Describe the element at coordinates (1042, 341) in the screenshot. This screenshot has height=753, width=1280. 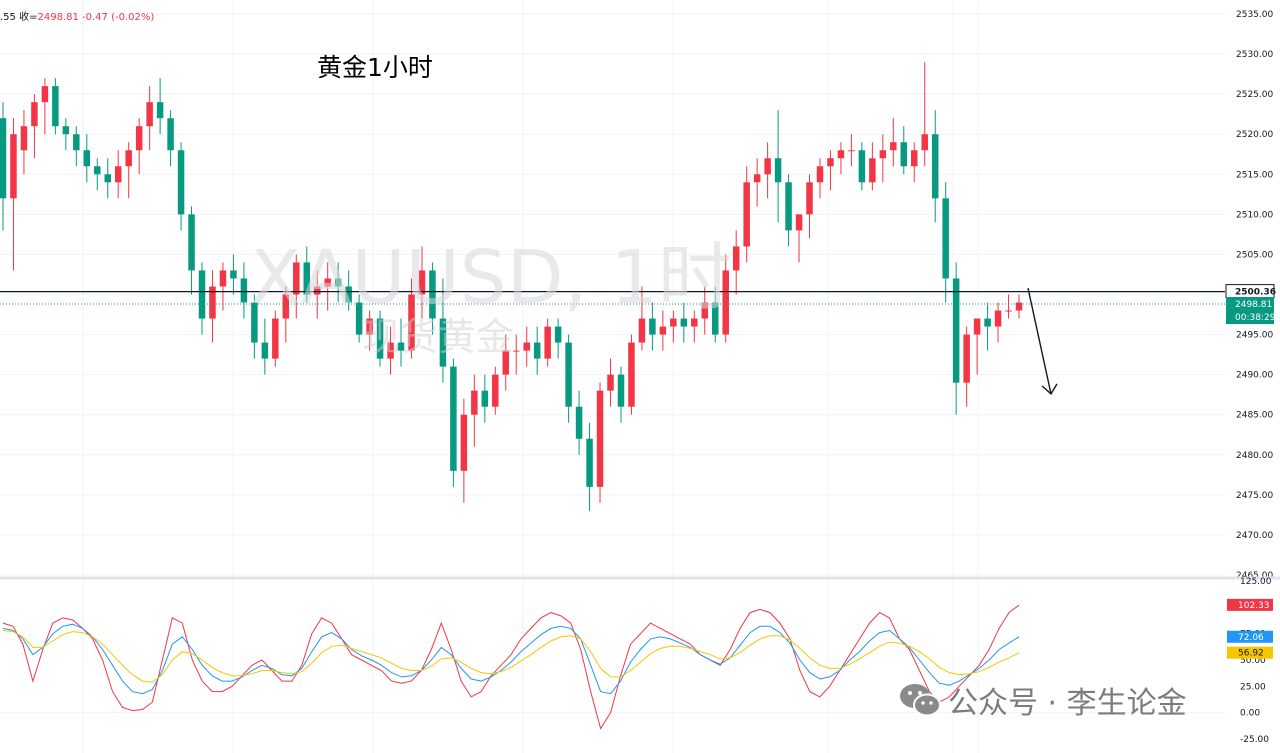
I see `down-arrow-drawing` at that location.